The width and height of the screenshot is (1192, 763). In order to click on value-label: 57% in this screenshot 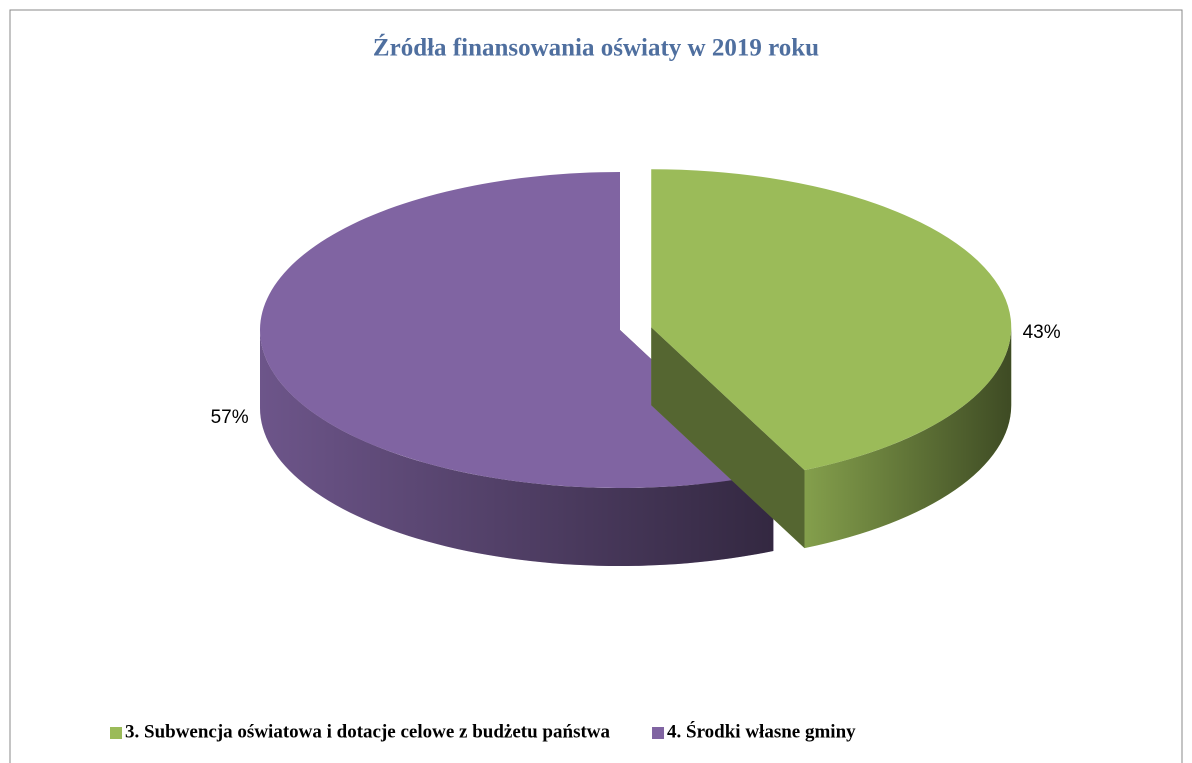, I will do `click(230, 417)`.